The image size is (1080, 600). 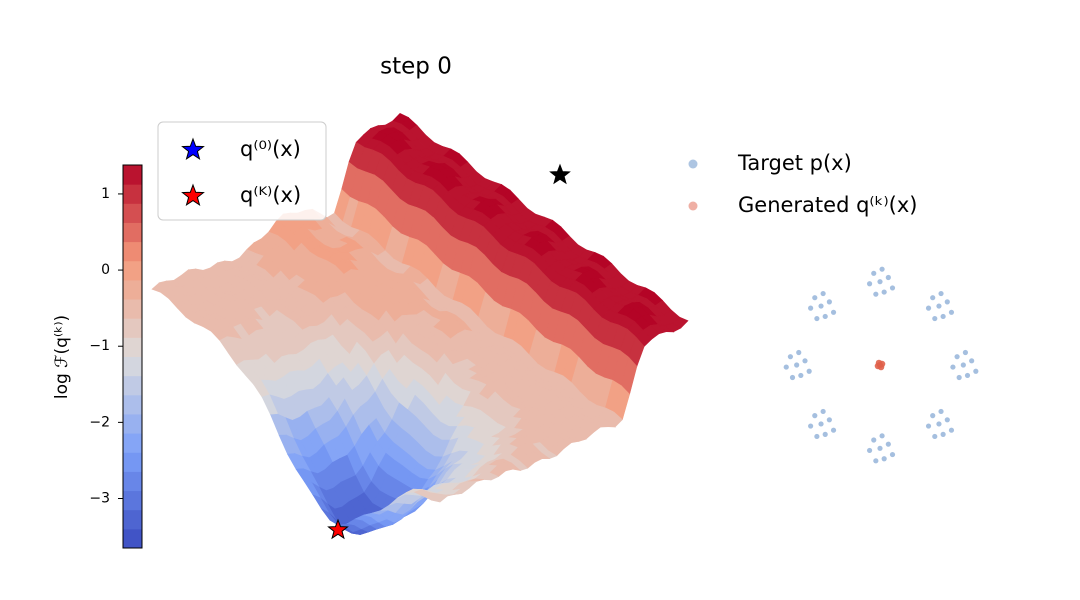 I want to click on surface-patch, so click(x=439, y=499).